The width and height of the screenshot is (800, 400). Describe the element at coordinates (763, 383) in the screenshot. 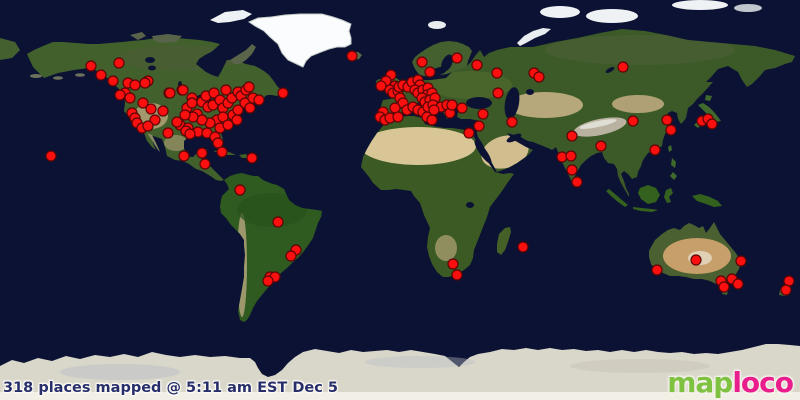

I see `logo-loco-text: loco` at that location.